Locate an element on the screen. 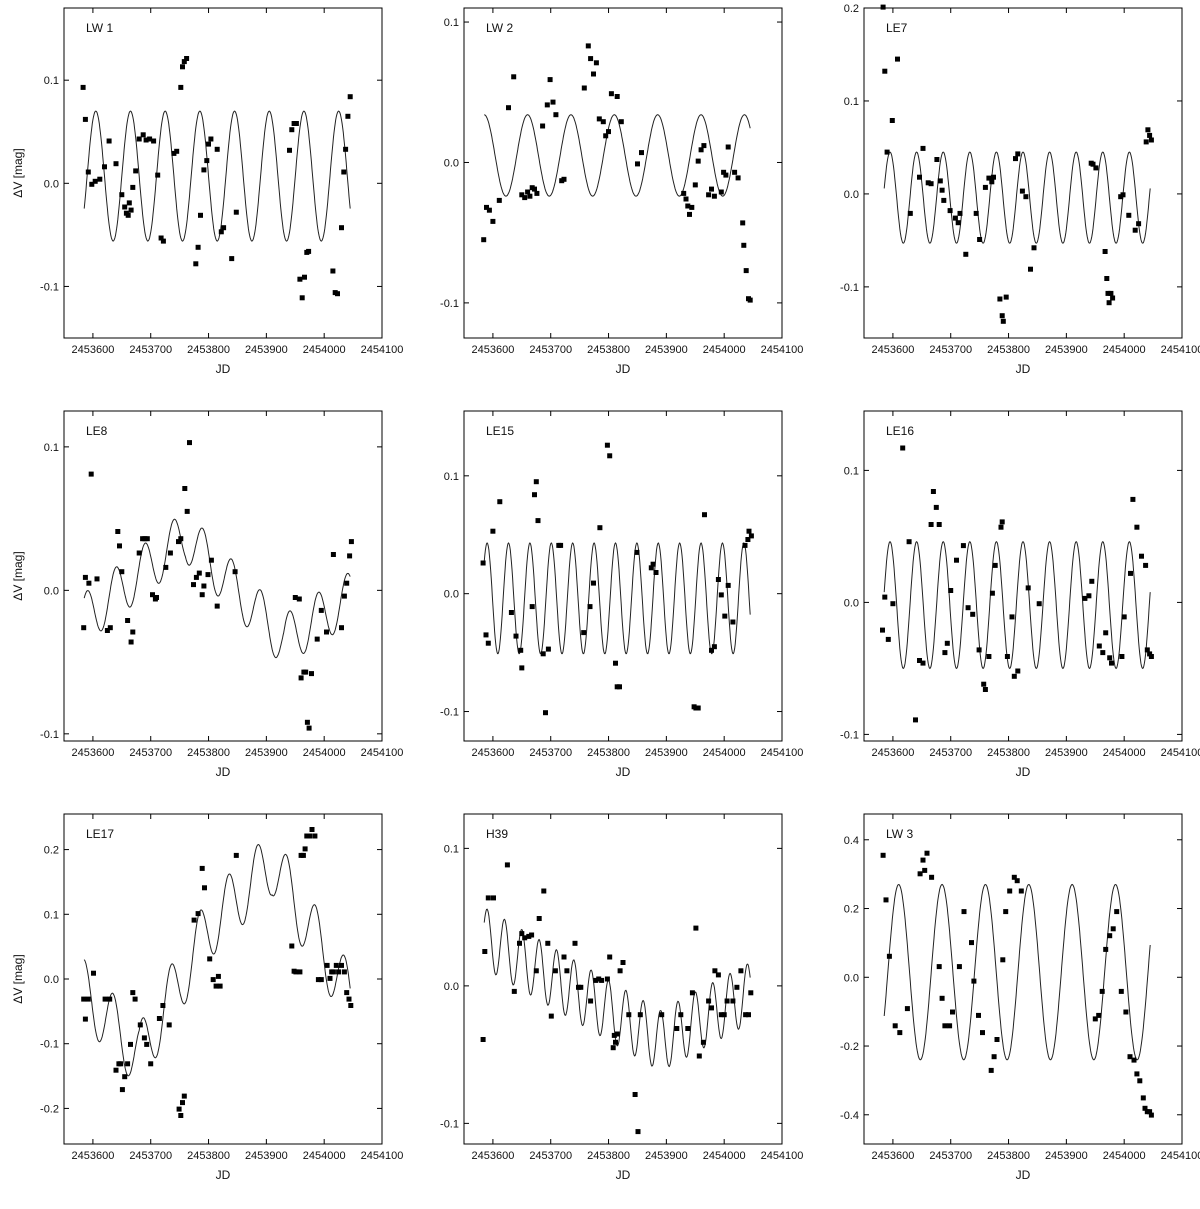  x-tick-label: 2454100 is located at coordinates (382, 350).